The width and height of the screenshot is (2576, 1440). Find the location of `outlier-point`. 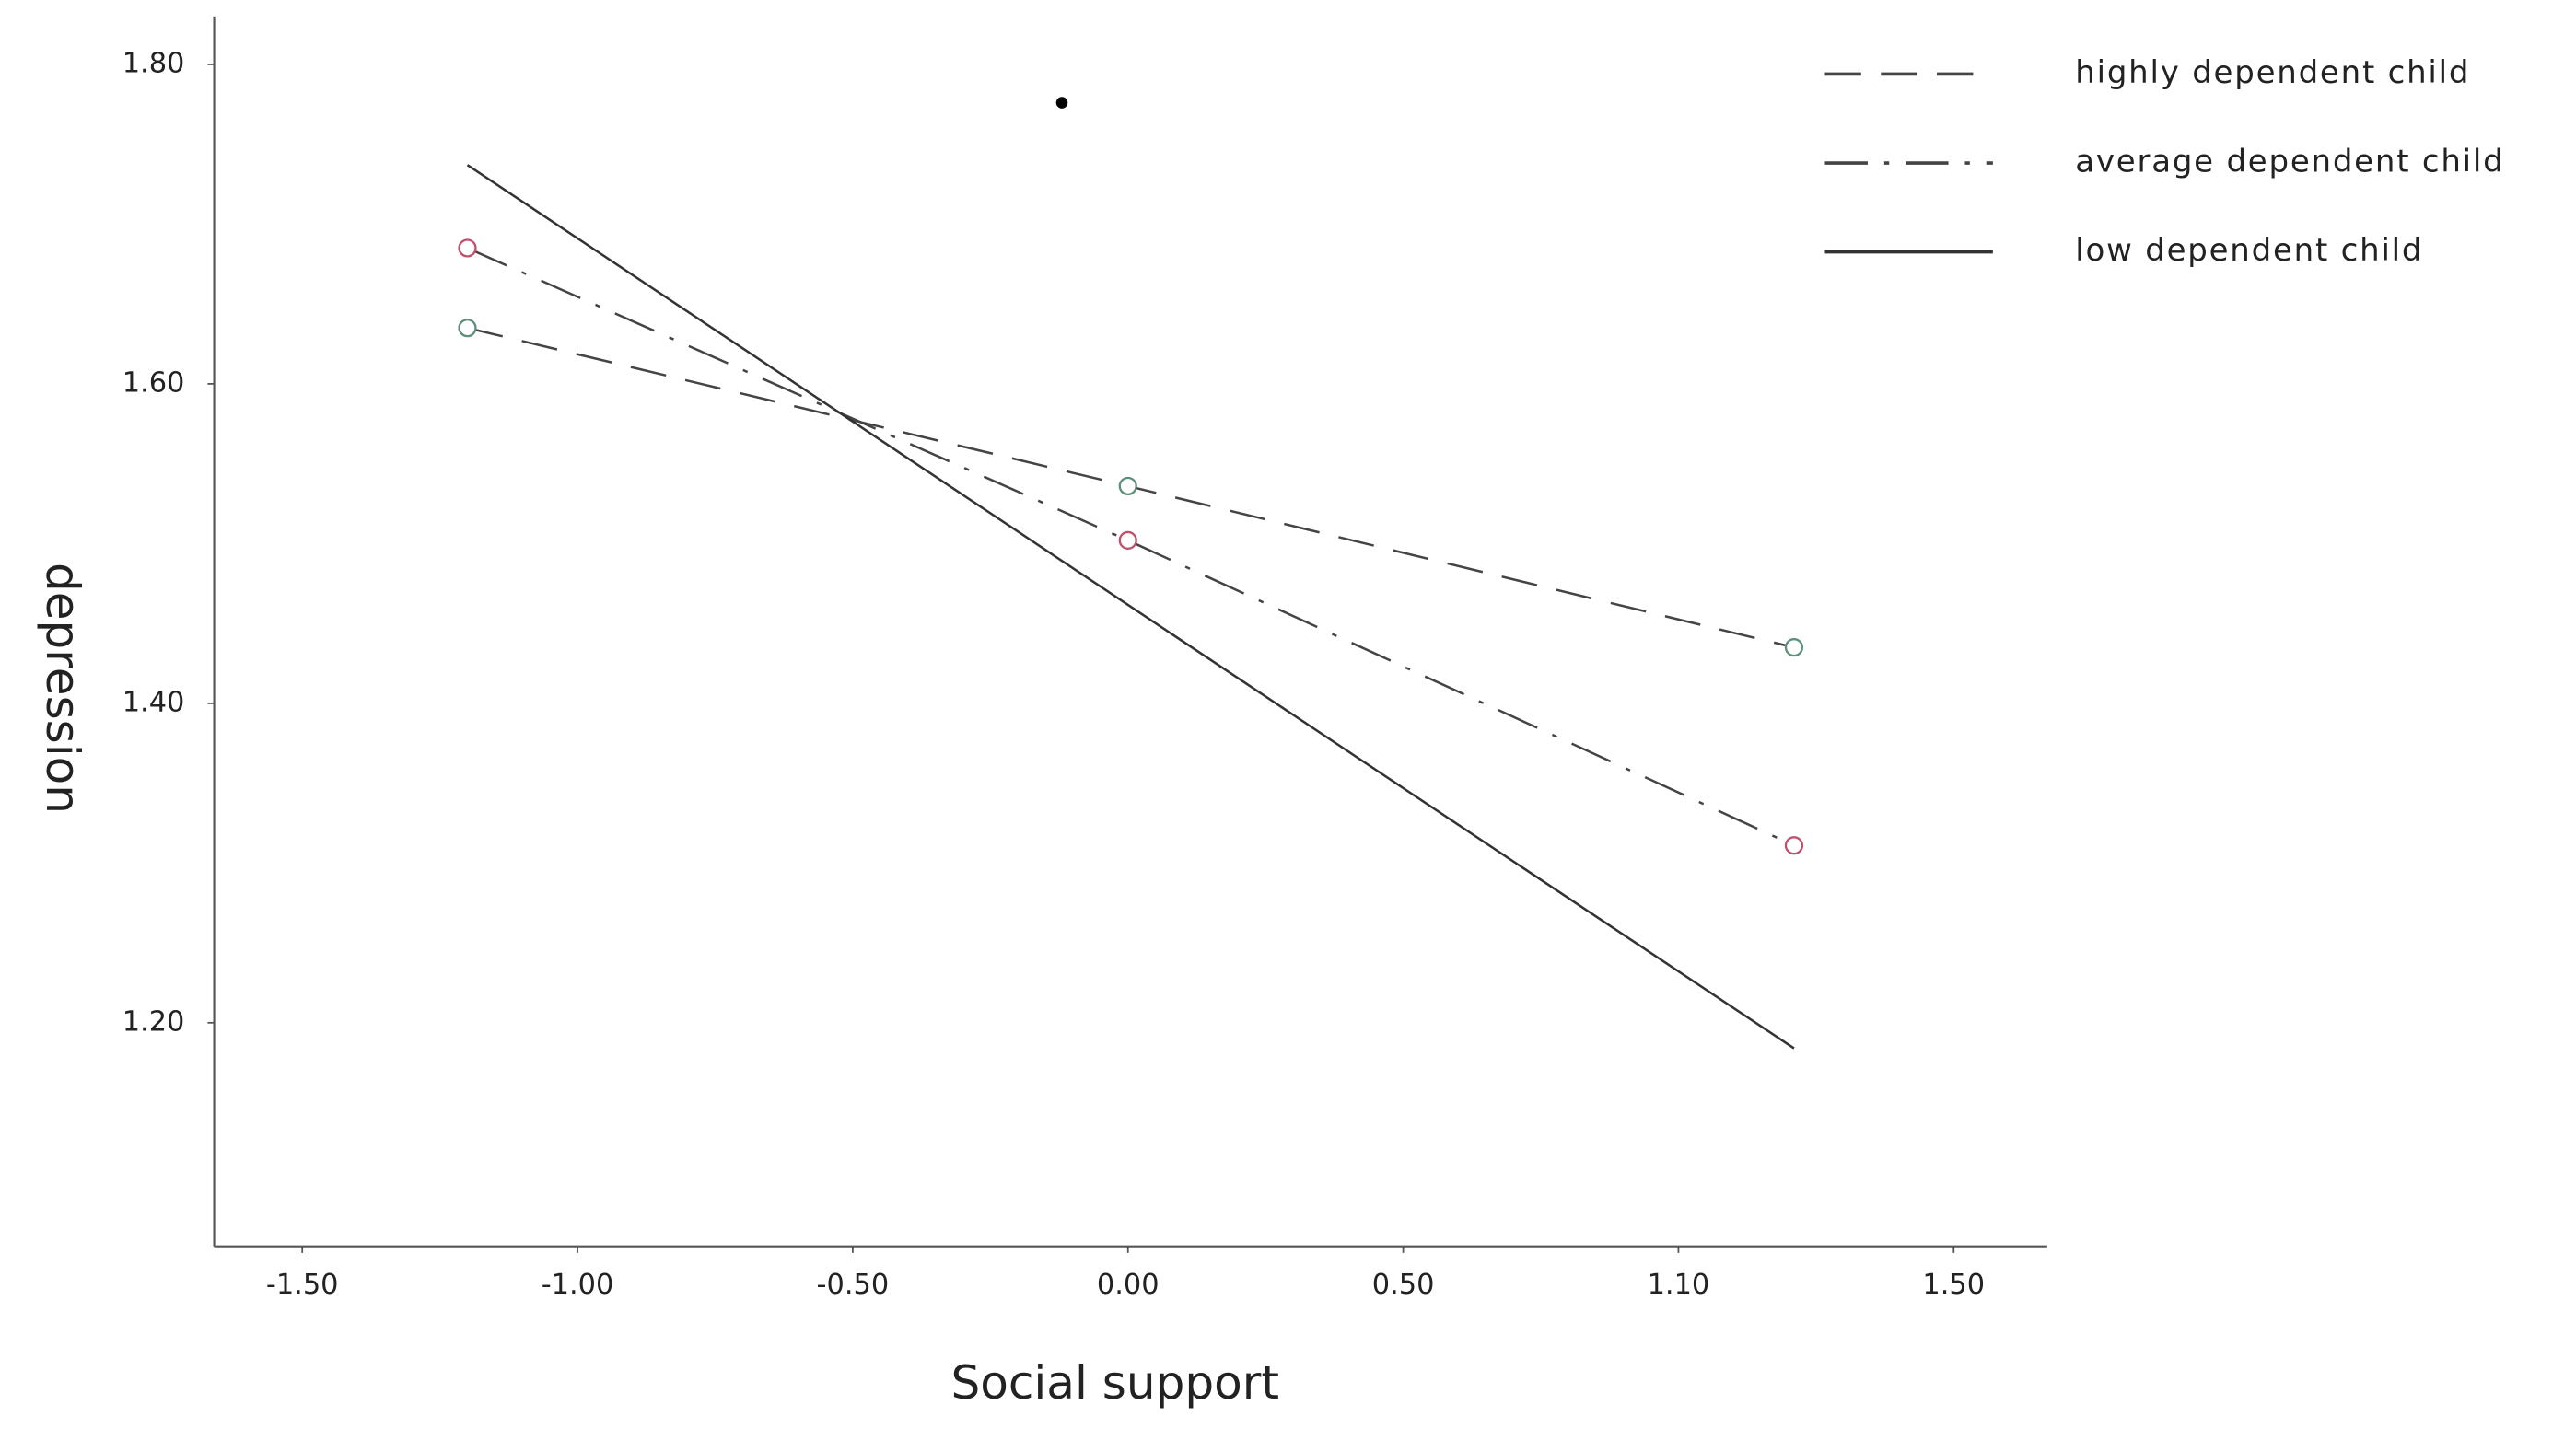

outlier-point is located at coordinates (1061, 103).